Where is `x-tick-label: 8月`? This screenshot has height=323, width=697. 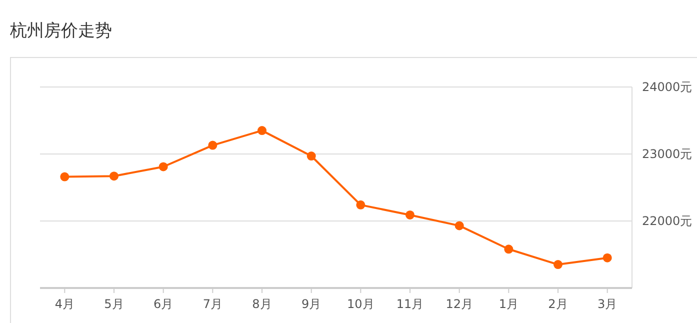
x-tick-label: 8月 is located at coordinates (262, 304).